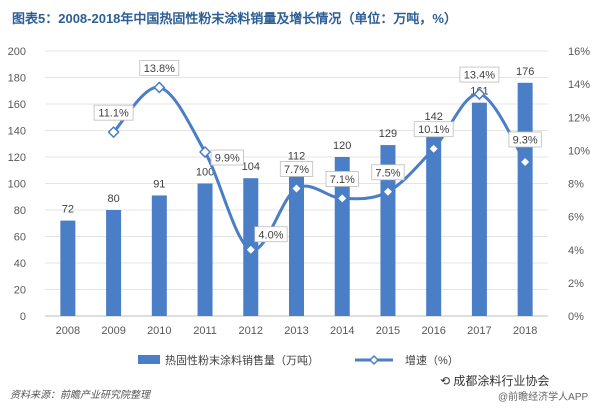 The height and width of the screenshot is (410, 600). Describe the element at coordinates (447, 381) in the screenshot. I see `wechat-icon: ⟲` at that location.